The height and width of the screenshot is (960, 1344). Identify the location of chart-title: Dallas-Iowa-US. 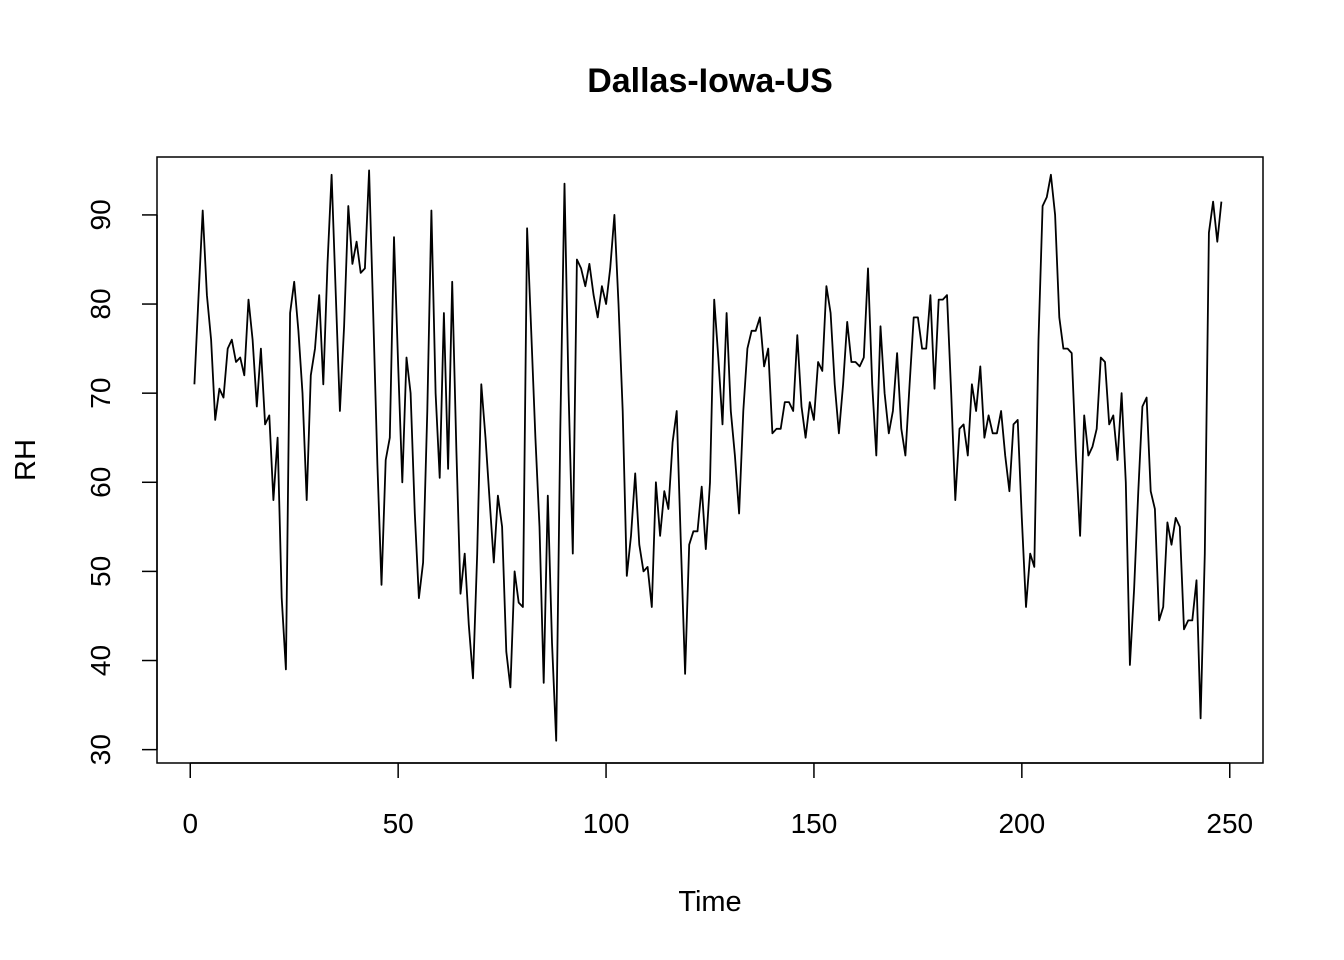
(710, 81).